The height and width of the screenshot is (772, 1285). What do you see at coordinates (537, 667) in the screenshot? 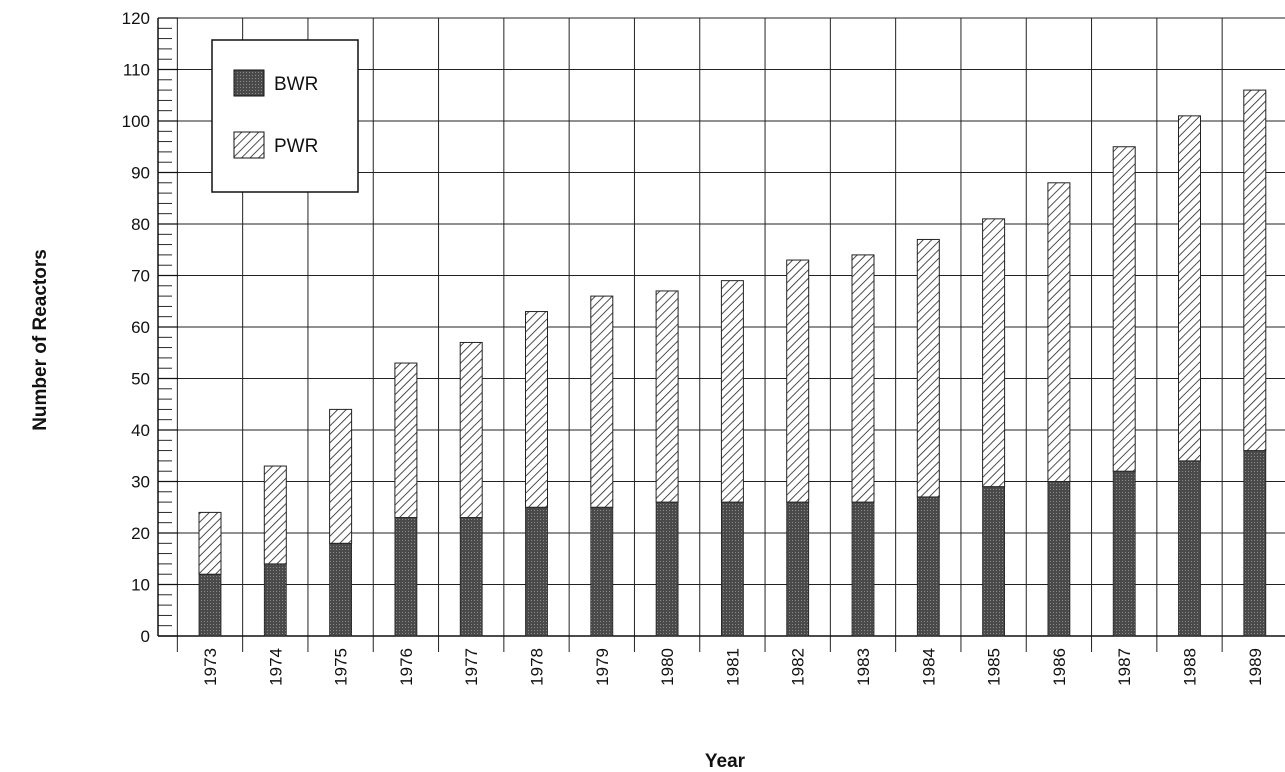
I see `x-tick-label: 1978` at bounding box center [537, 667].